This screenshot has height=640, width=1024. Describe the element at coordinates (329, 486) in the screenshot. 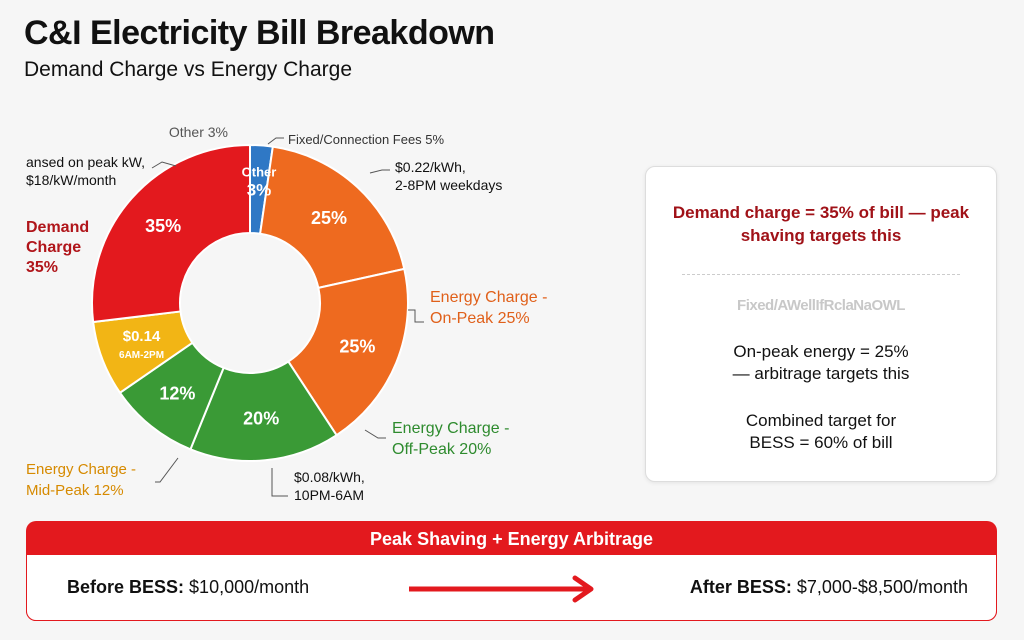

I see `slice-callout-label: $0.08/kWh, 10PM-6AM` at that location.